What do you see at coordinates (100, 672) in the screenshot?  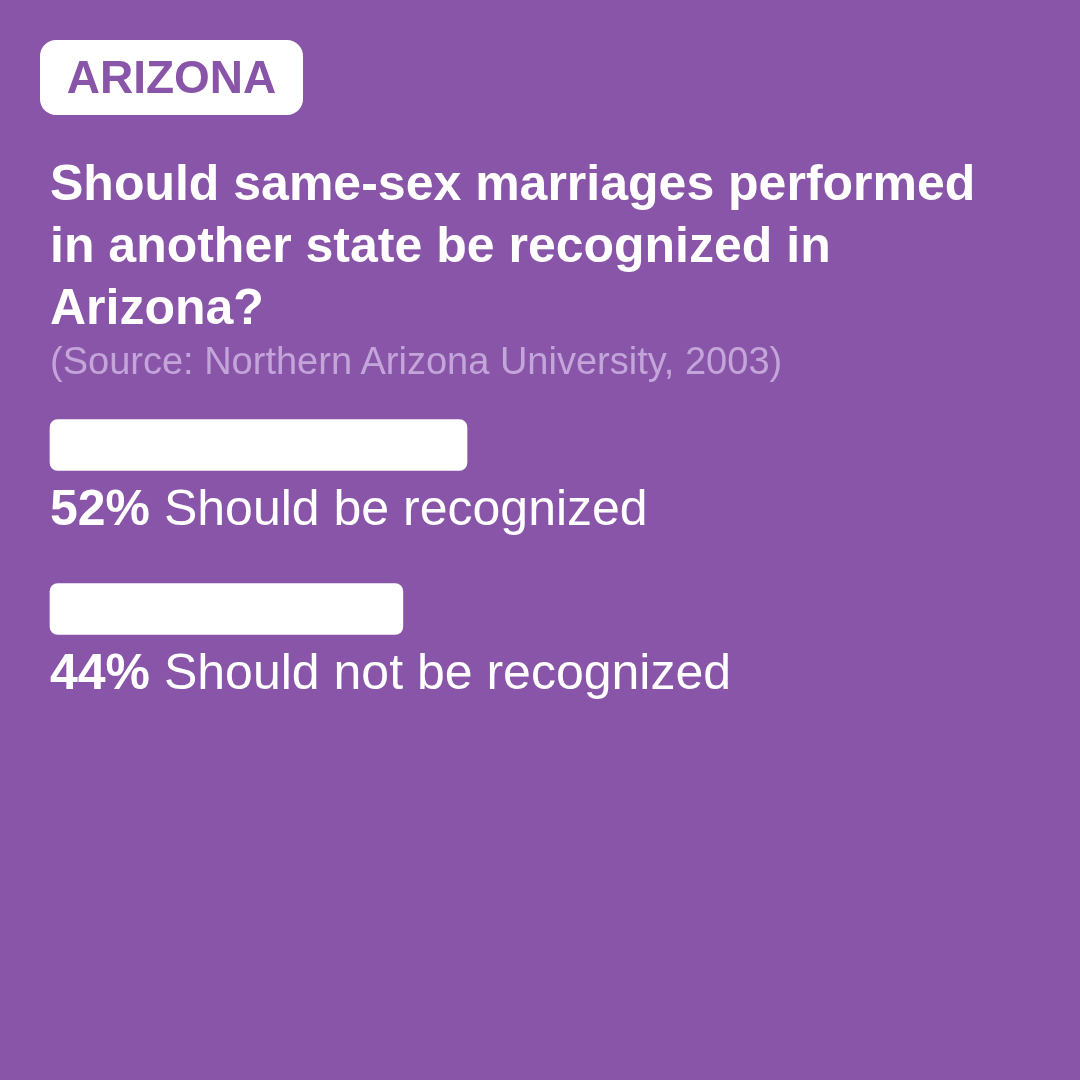 I see `data-label: 44%` at bounding box center [100, 672].